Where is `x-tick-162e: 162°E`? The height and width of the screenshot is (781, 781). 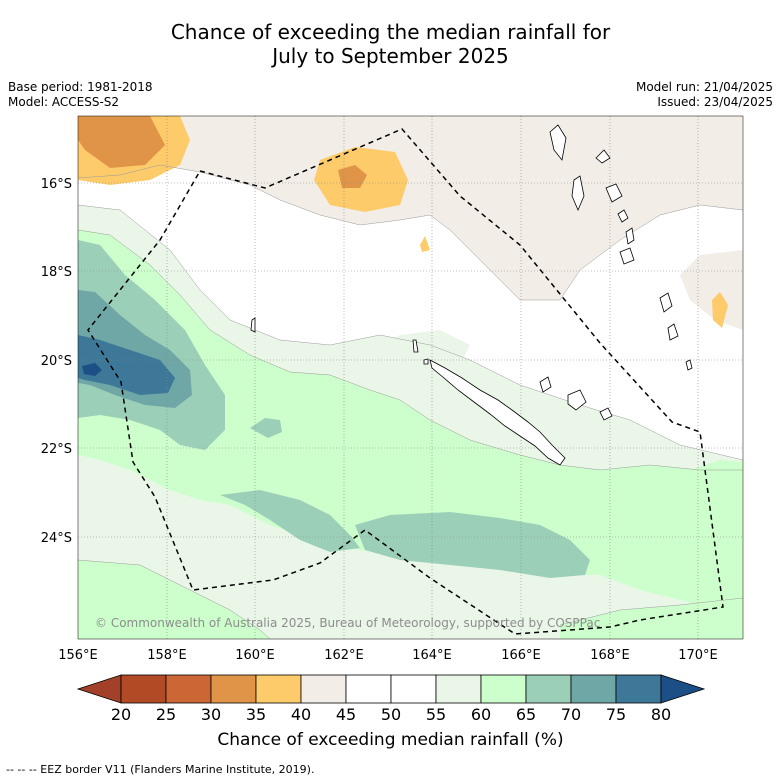 x-tick-162e: 162°E is located at coordinates (344, 655).